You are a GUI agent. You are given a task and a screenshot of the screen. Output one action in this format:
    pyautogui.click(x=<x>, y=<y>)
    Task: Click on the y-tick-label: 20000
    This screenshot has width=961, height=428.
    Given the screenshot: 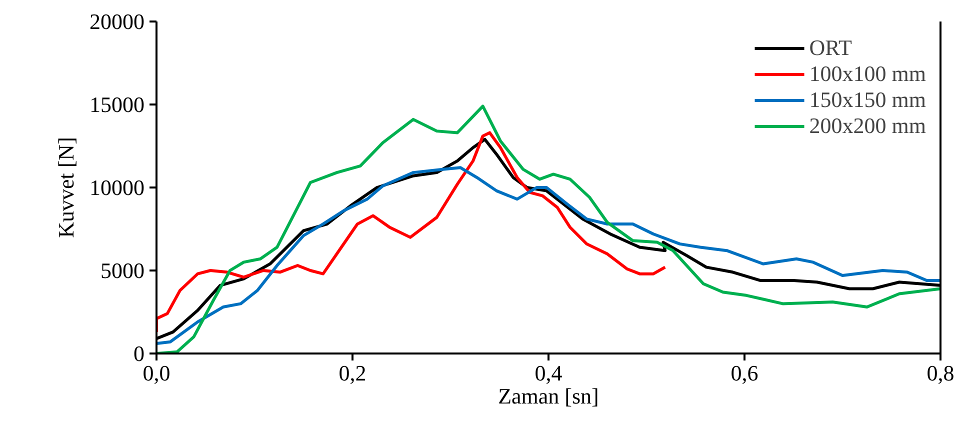 What is the action you would take?
    pyautogui.click(x=117, y=21)
    